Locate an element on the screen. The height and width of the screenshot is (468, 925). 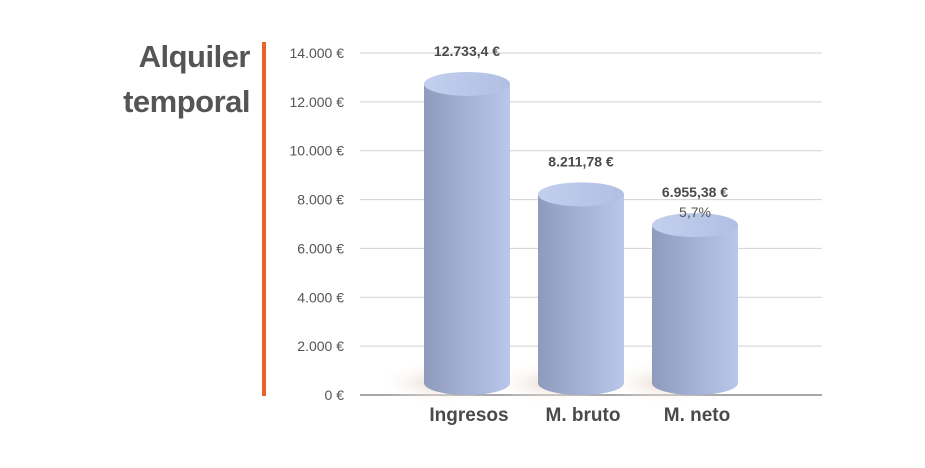
y-tick-label: 10.000 € is located at coordinates (317, 151).